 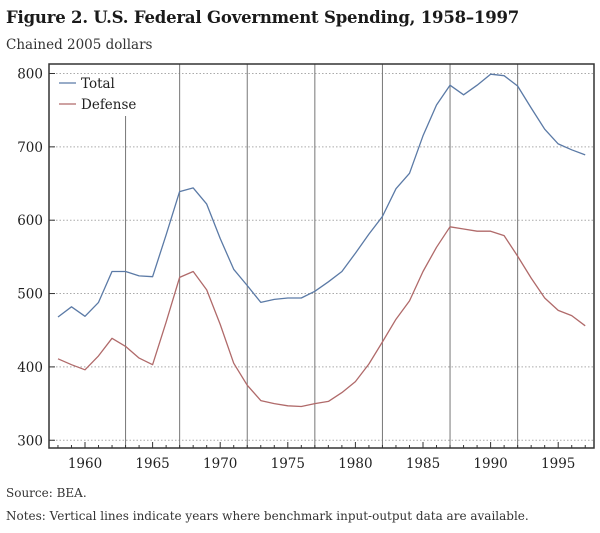 What do you see at coordinates (30, 295) in the screenshot?
I see `y-tick-label: 500` at bounding box center [30, 295].